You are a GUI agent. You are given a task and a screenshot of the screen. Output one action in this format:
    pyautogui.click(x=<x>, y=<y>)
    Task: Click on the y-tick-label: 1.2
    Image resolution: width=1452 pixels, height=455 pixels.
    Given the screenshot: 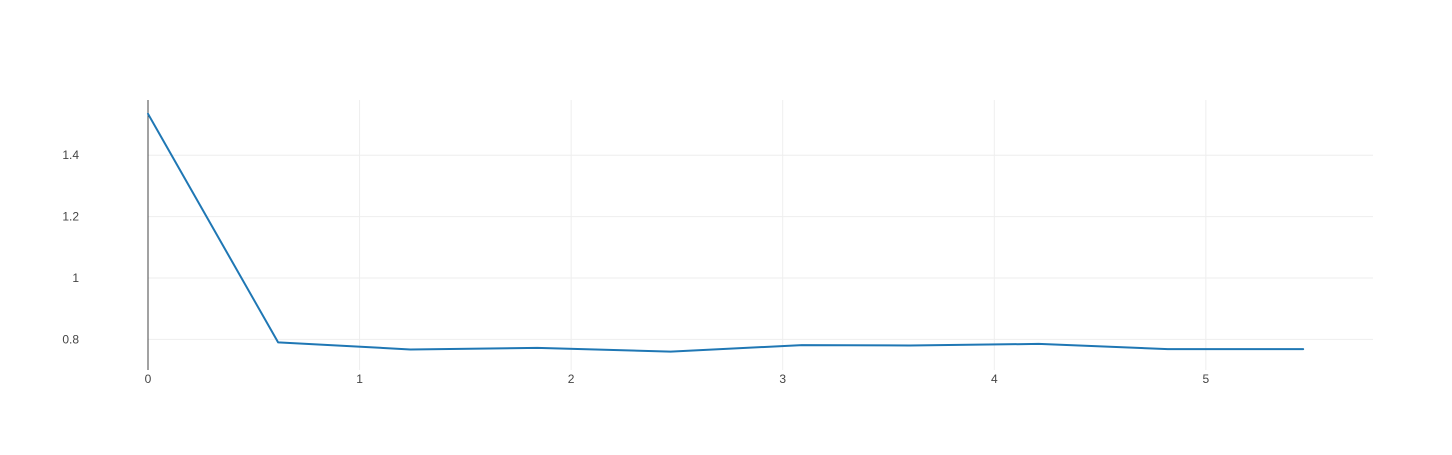 What is the action you would take?
    pyautogui.click(x=70, y=217)
    